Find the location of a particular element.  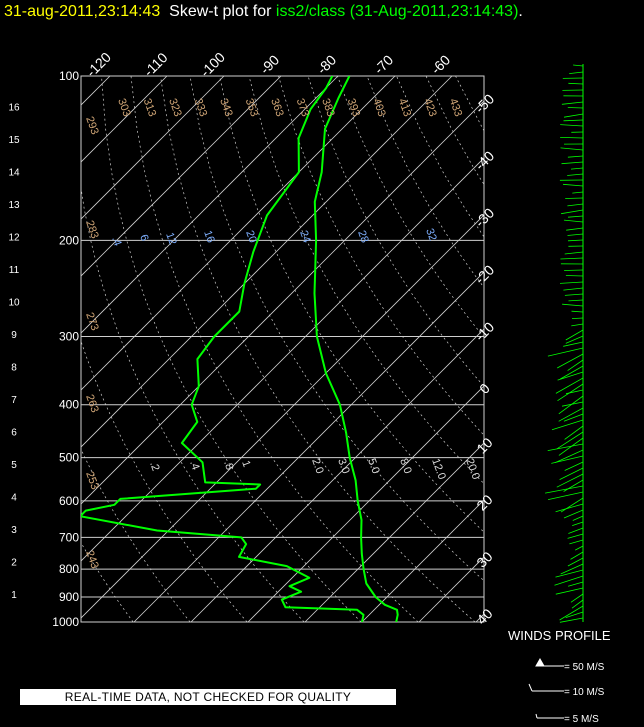

mixing-ratio-label: 2.0 is located at coordinates (317, 466).